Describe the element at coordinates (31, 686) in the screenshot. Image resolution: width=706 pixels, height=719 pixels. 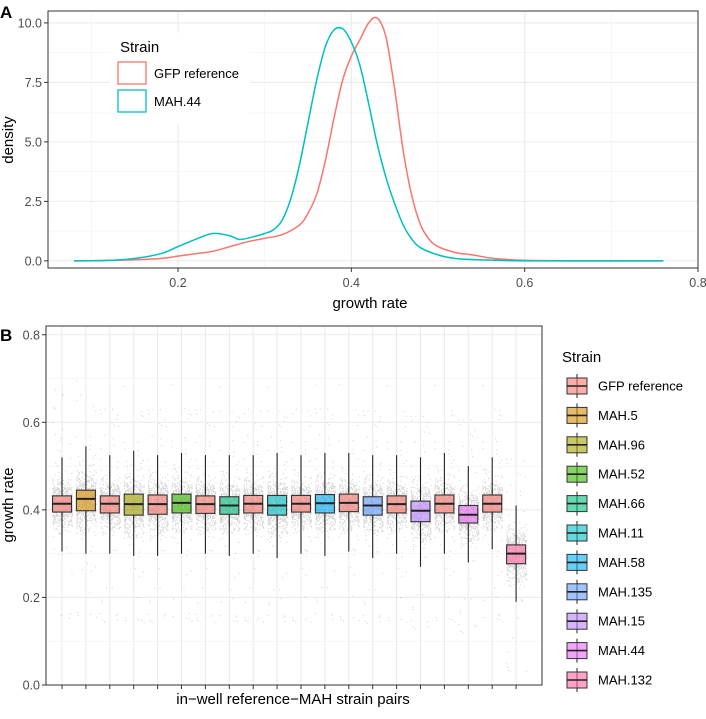
I see `panel-b-y-tick-label: 0.0` at that location.